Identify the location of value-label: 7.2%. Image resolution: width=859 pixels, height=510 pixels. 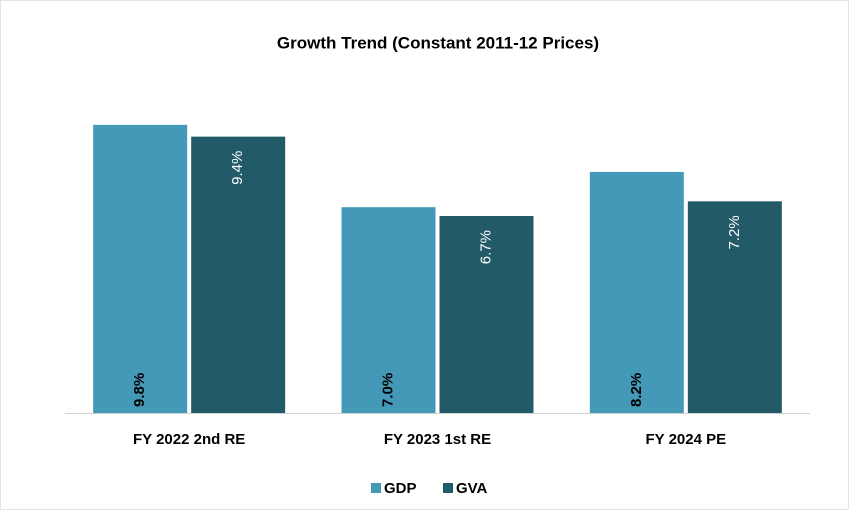
(734, 232).